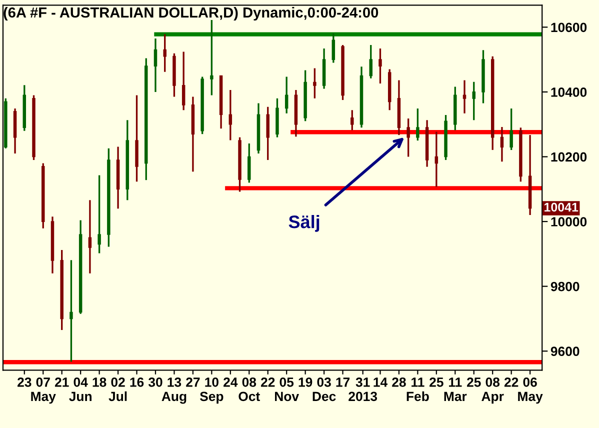 This screenshot has width=599, height=428. Describe the element at coordinates (565, 351) in the screenshot. I see `y-tick-label: 9600` at that location.